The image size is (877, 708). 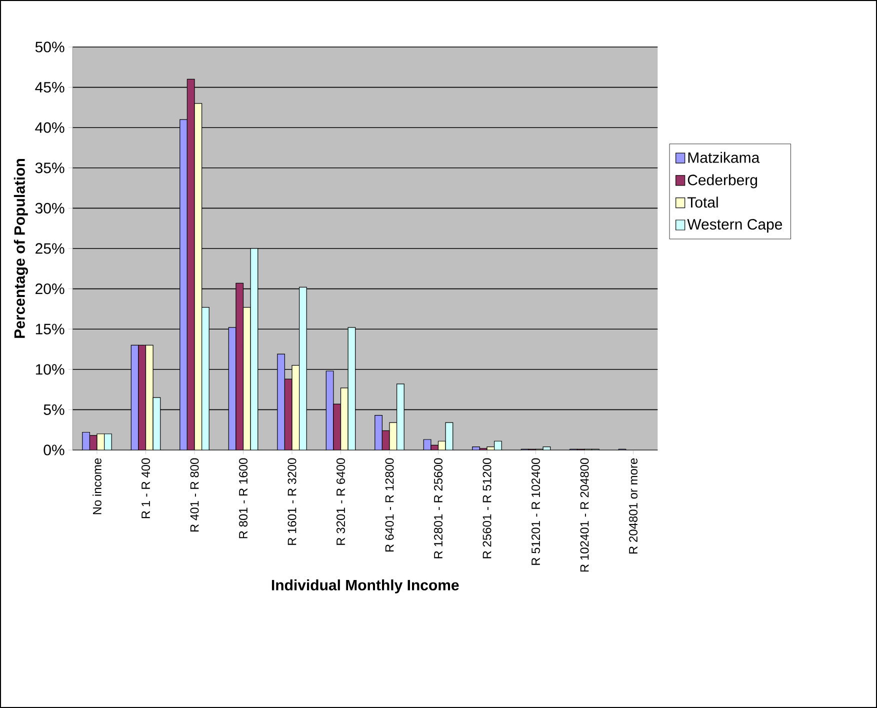 What do you see at coordinates (21, 248) in the screenshot?
I see `y-axis-title: Percentage of Population` at bounding box center [21, 248].